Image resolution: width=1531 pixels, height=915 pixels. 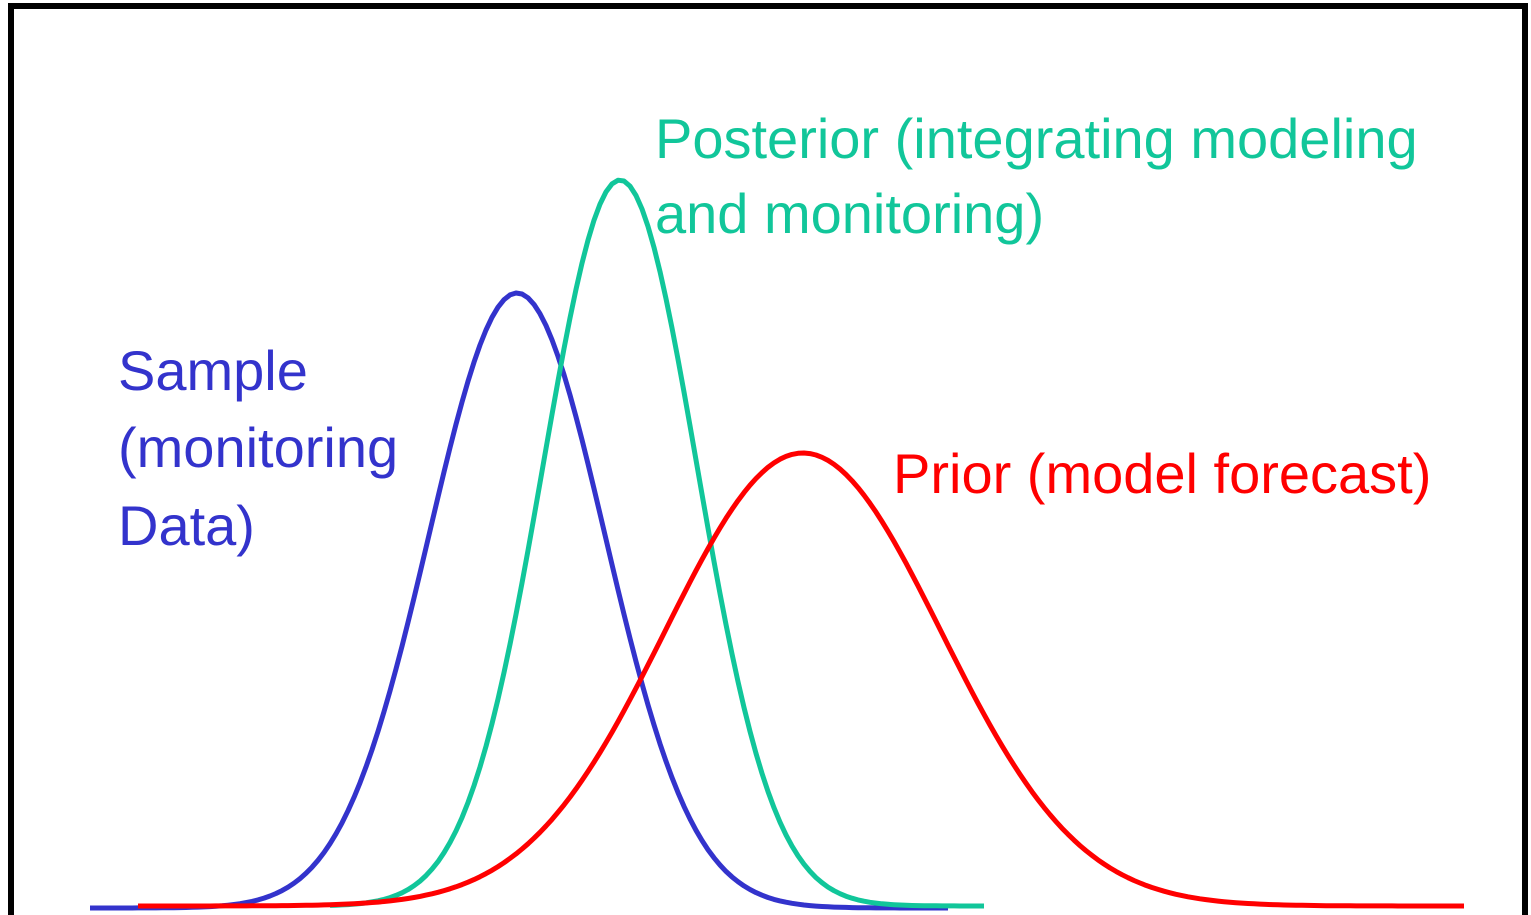 What do you see at coordinates (1162, 473) in the screenshot?
I see `prior-label: Prior (model forecast)` at bounding box center [1162, 473].